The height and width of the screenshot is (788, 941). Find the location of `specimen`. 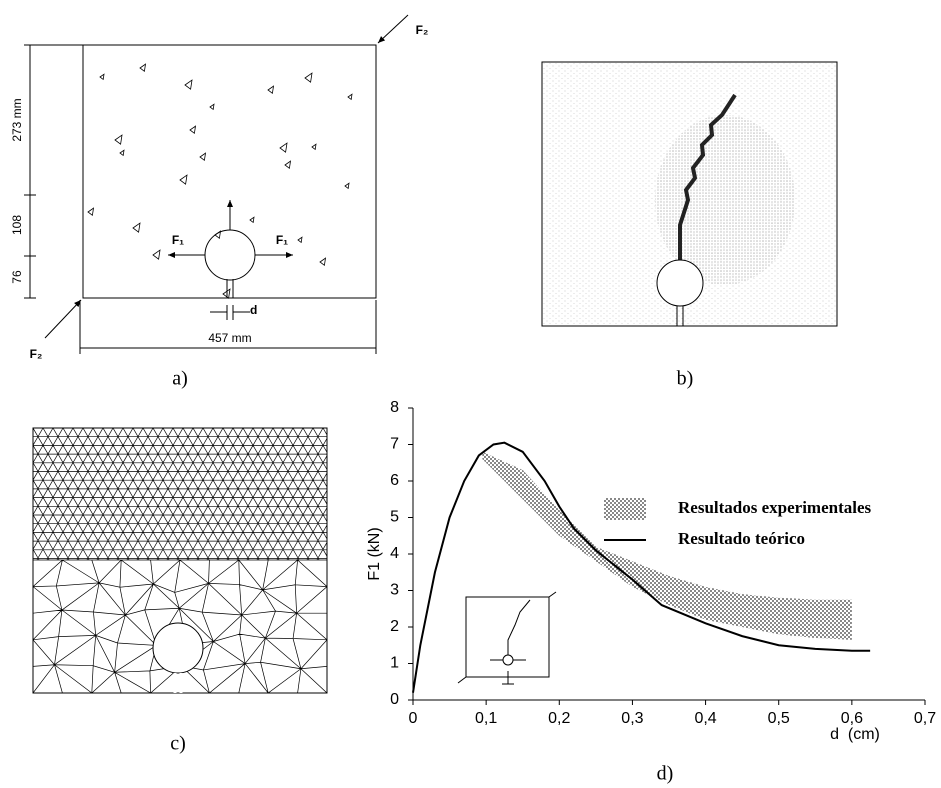

specimen is located at coordinates (229, 171).